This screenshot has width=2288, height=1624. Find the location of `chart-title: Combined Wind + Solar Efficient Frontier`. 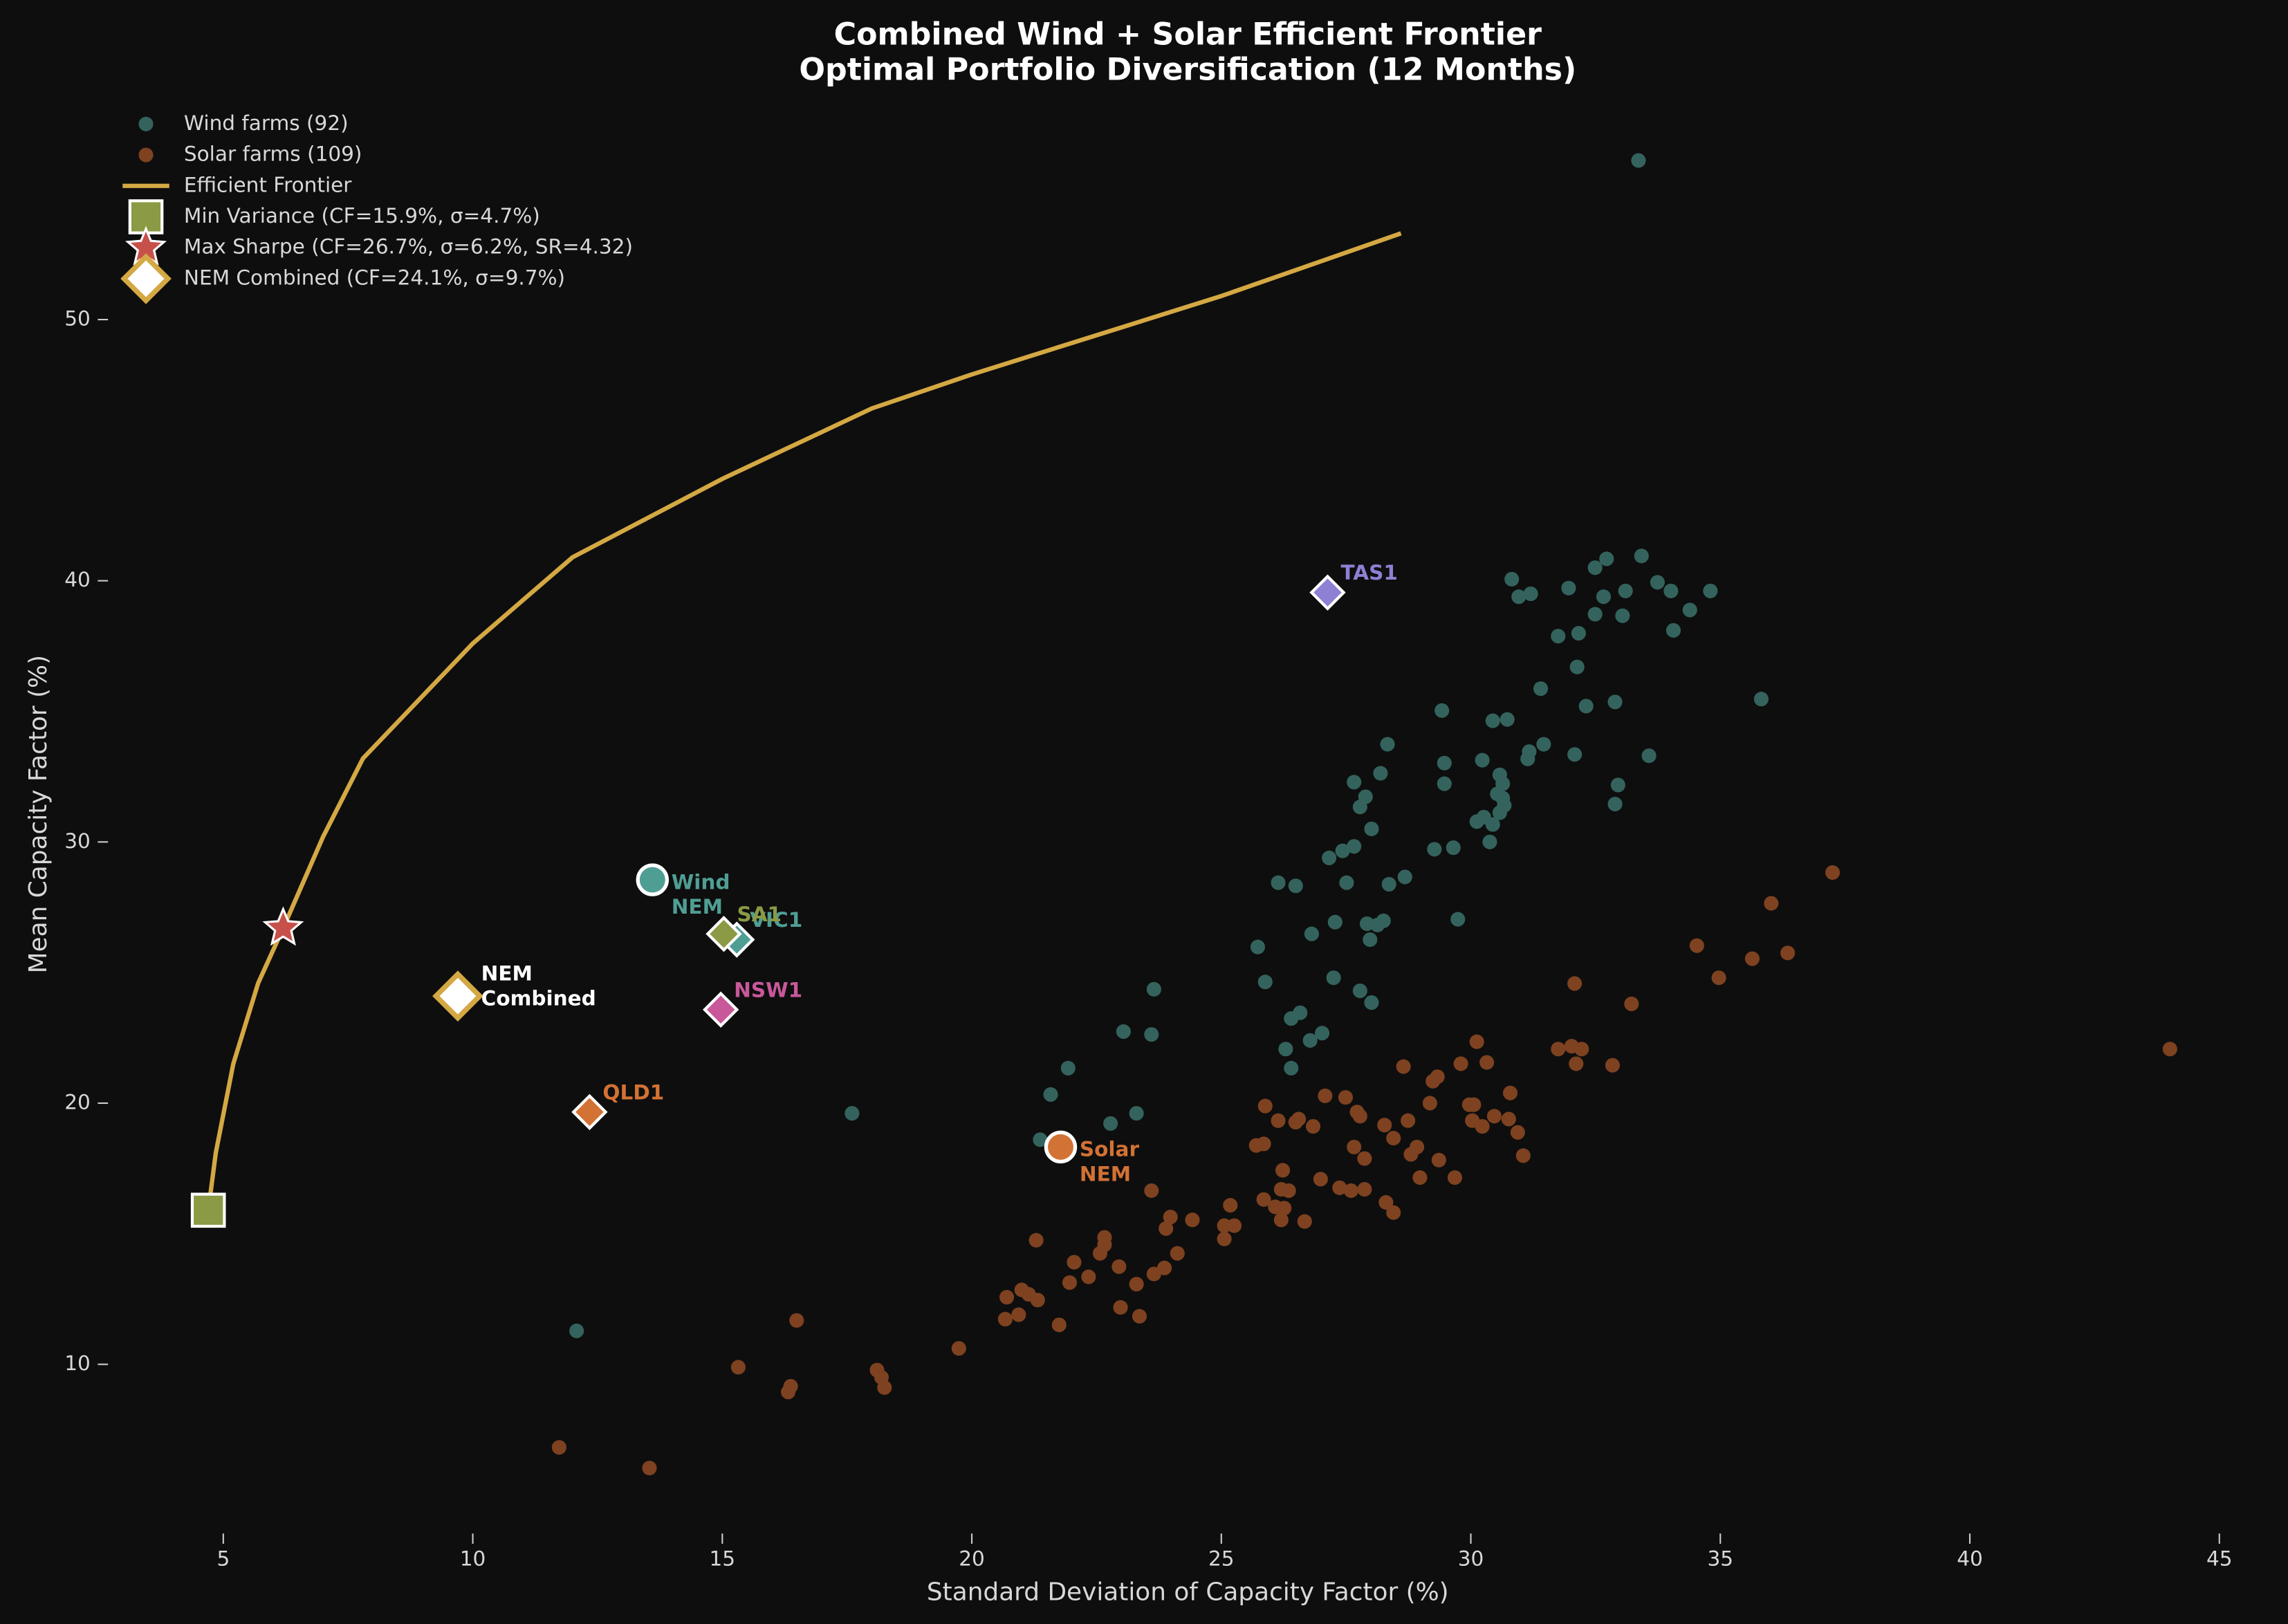

chart-title: Combined Wind + Solar Efficient Frontier is located at coordinates (1188, 35).